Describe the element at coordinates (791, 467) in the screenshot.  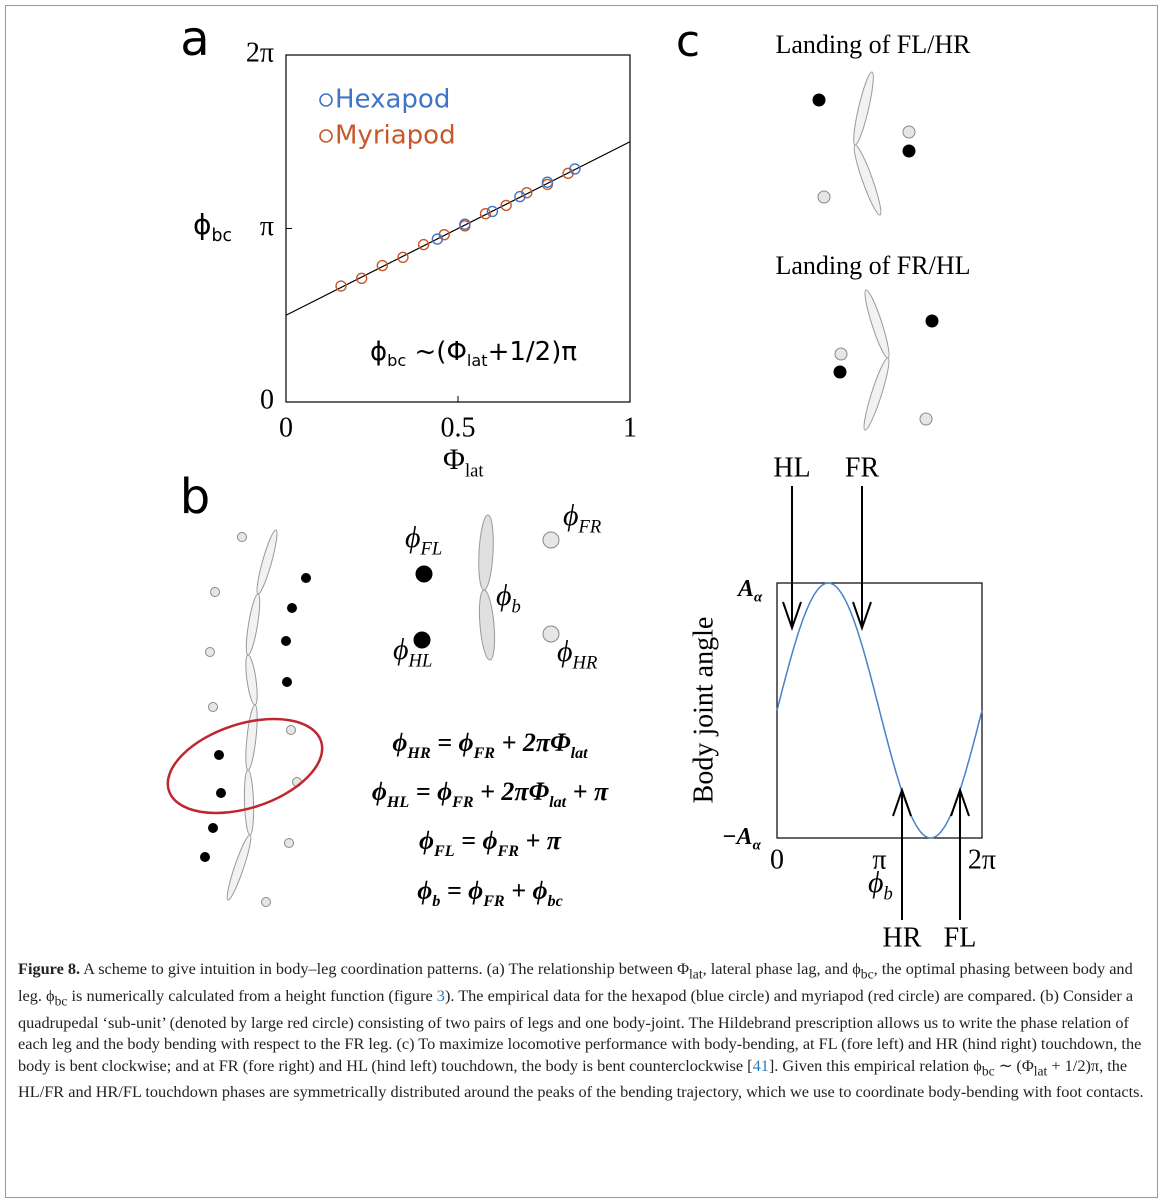
I see `arrow-label: HL` at that location.